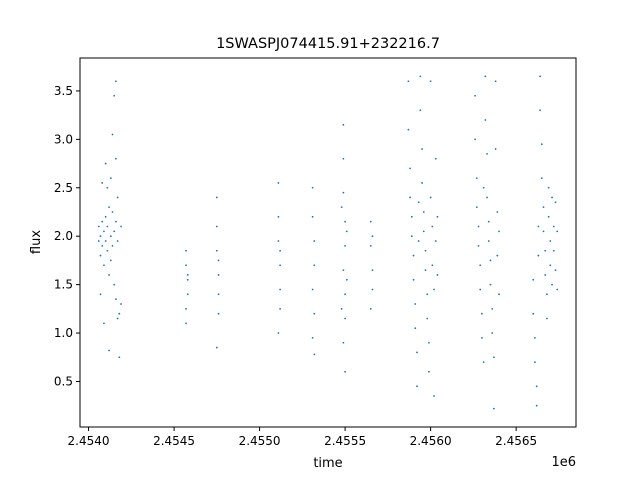  What do you see at coordinates (36, 242) in the screenshot?
I see `y-axis-label: flux` at bounding box center [36, 242].